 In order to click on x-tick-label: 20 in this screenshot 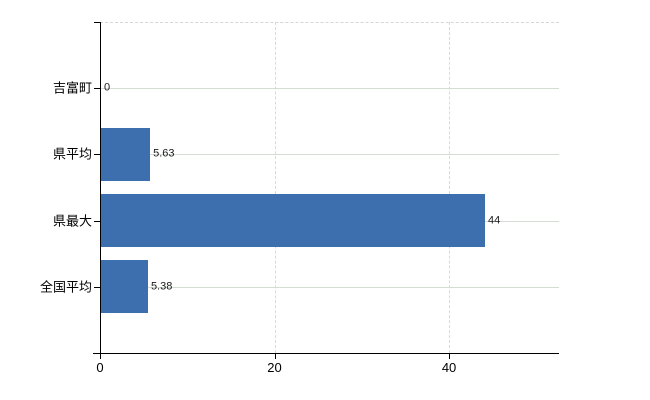, I will do `click(274, 367)`.